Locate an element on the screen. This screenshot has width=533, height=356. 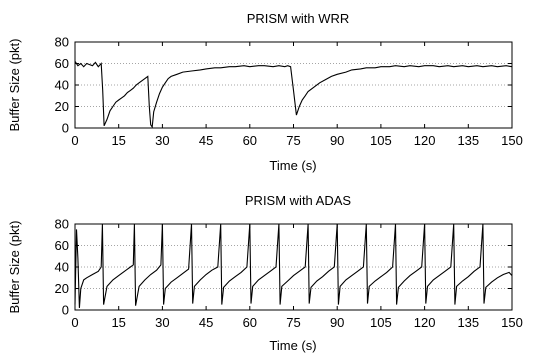
chart-title: PRISM with ADAS is located at coordinates (298, 200).